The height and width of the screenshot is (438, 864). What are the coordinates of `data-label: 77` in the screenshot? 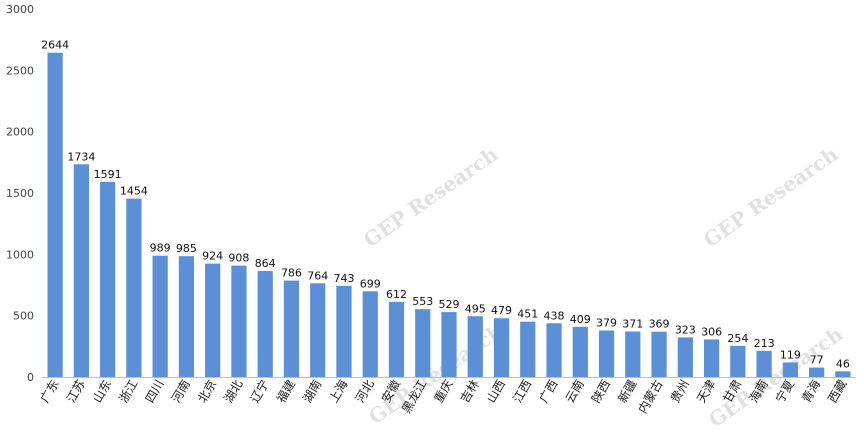 It's located at (817, 360).